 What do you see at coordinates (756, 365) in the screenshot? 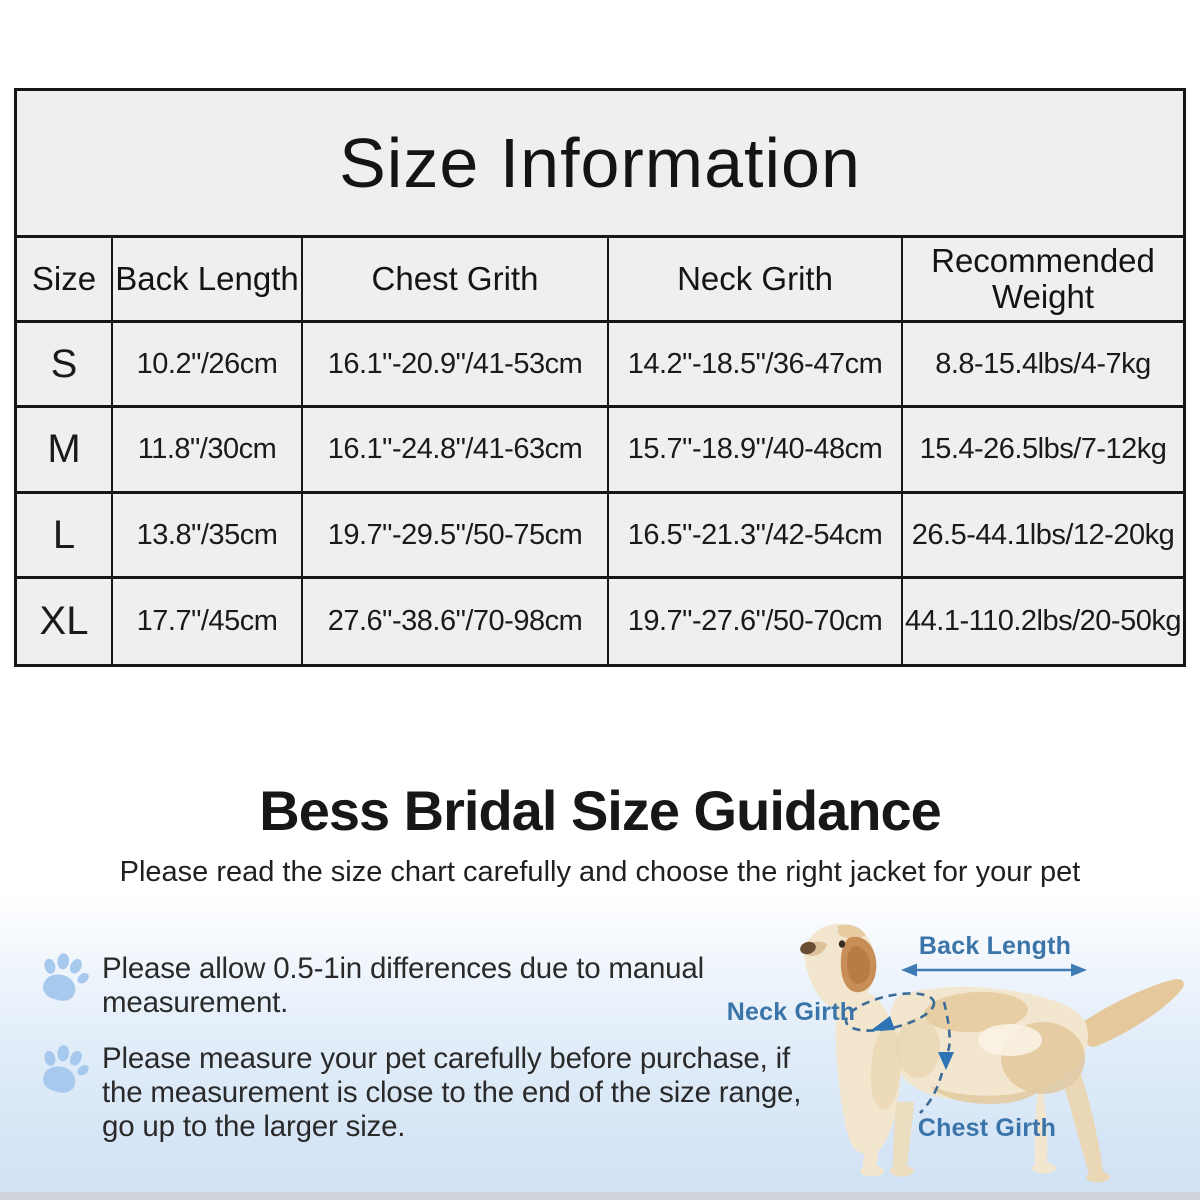
I see `table-cell-neck-girth: 14.2"-18.5"/36-47cm` at bounding box center [756, 365].